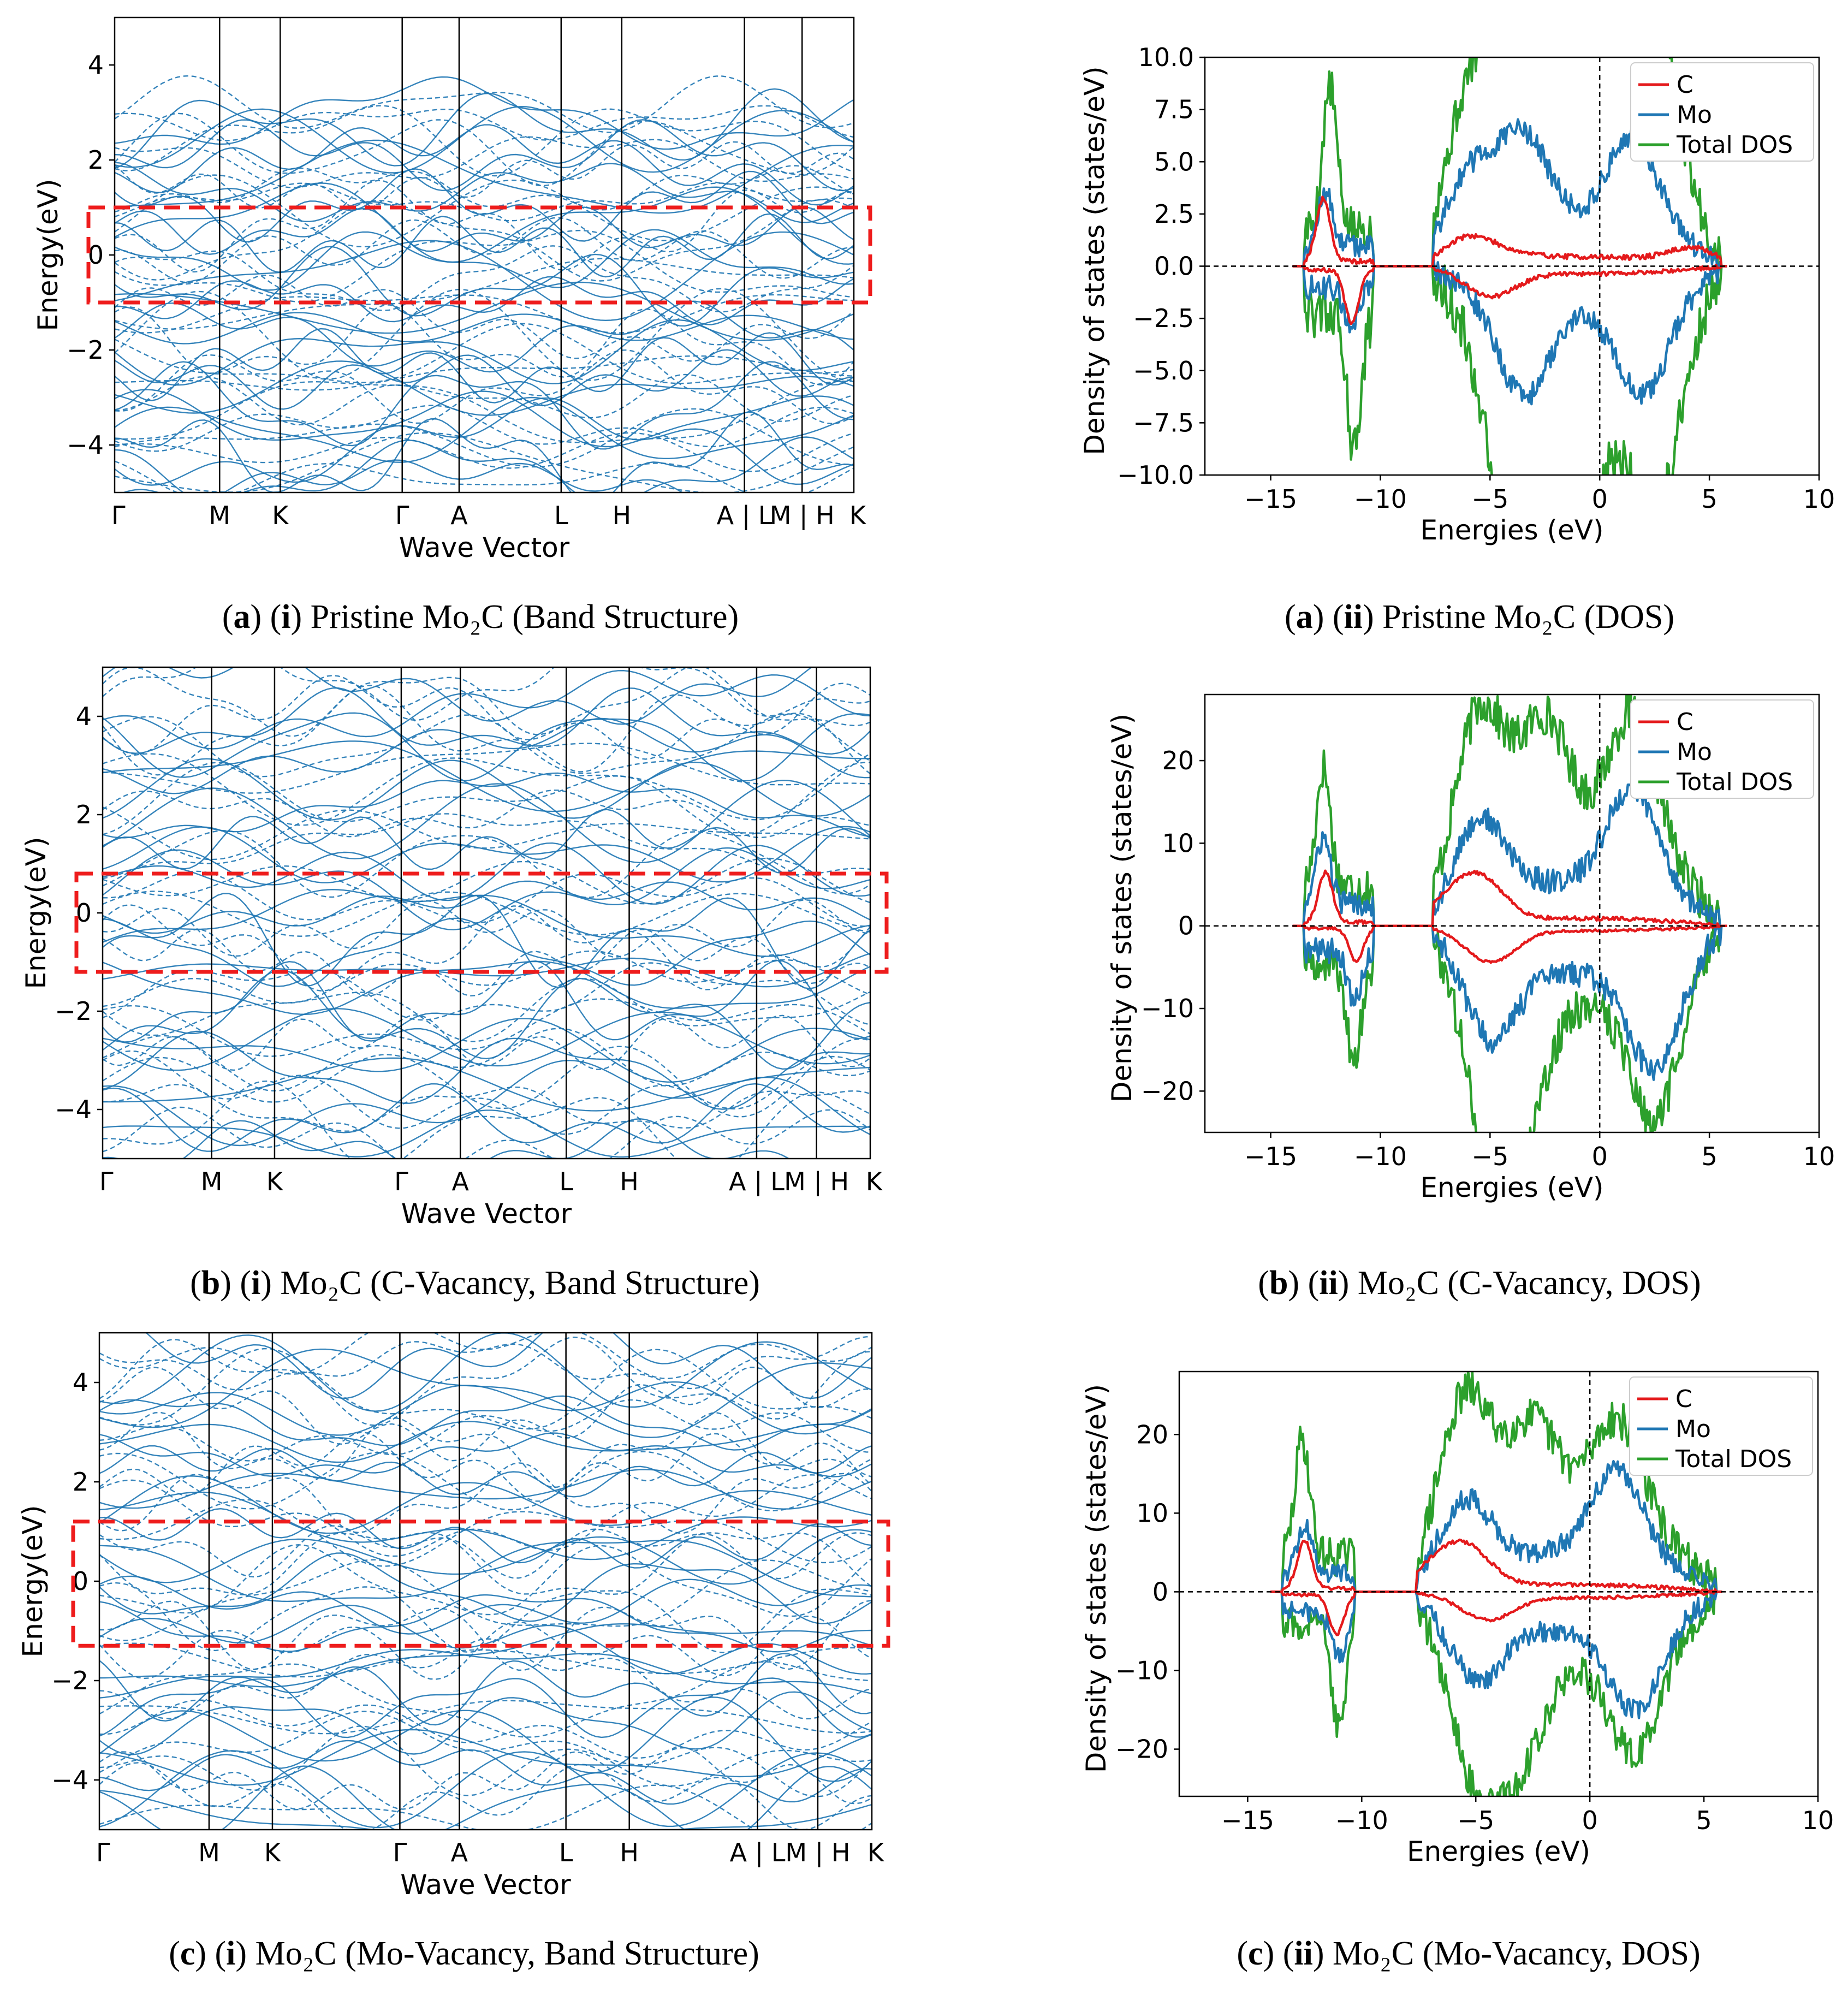 The width and height of the screenshot is (1848, 1994). Describe the element at coordinates (1695, 115) in the screenshot. I see `legend-label: Mo` at that location.